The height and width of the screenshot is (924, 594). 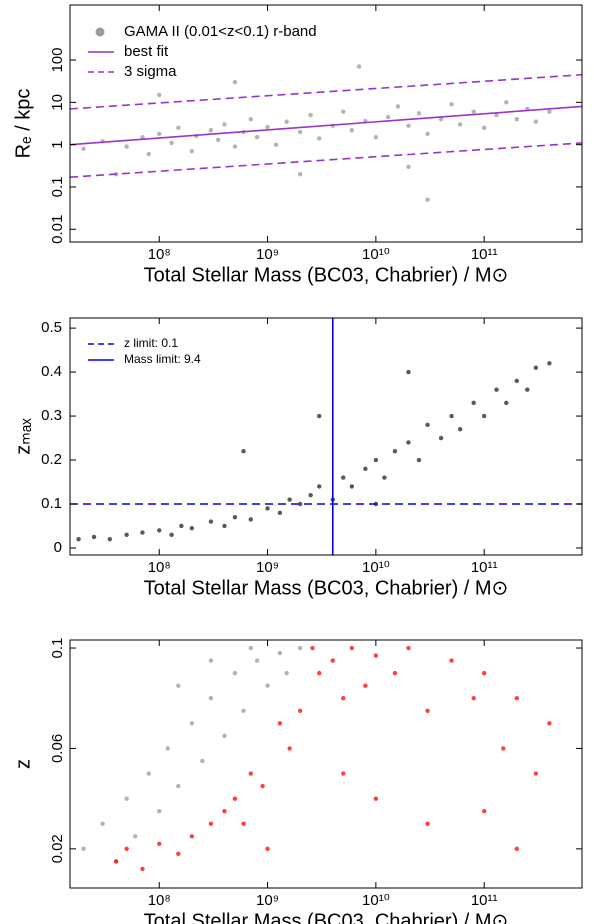 I want to click on x-tick-label: 10⁹, so click(x=267, y=900).